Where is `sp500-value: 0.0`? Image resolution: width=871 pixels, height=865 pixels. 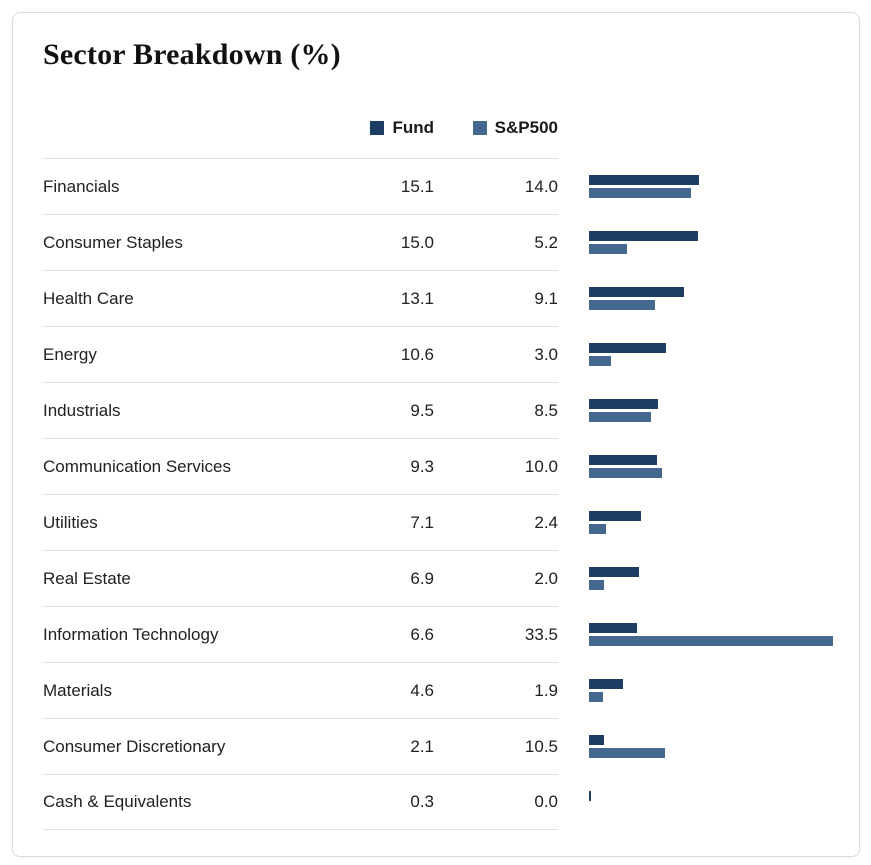
sp500-value: 0.0 is located at coordinates (546, 801).